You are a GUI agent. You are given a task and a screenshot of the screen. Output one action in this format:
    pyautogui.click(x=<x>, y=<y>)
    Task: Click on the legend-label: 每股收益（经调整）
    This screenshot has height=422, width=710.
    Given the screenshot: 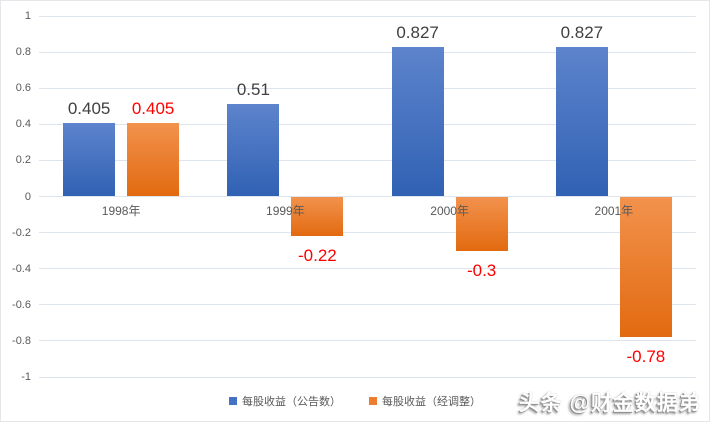 What is the action you would take?
    pyautogui.click(x=431, y=402)
    